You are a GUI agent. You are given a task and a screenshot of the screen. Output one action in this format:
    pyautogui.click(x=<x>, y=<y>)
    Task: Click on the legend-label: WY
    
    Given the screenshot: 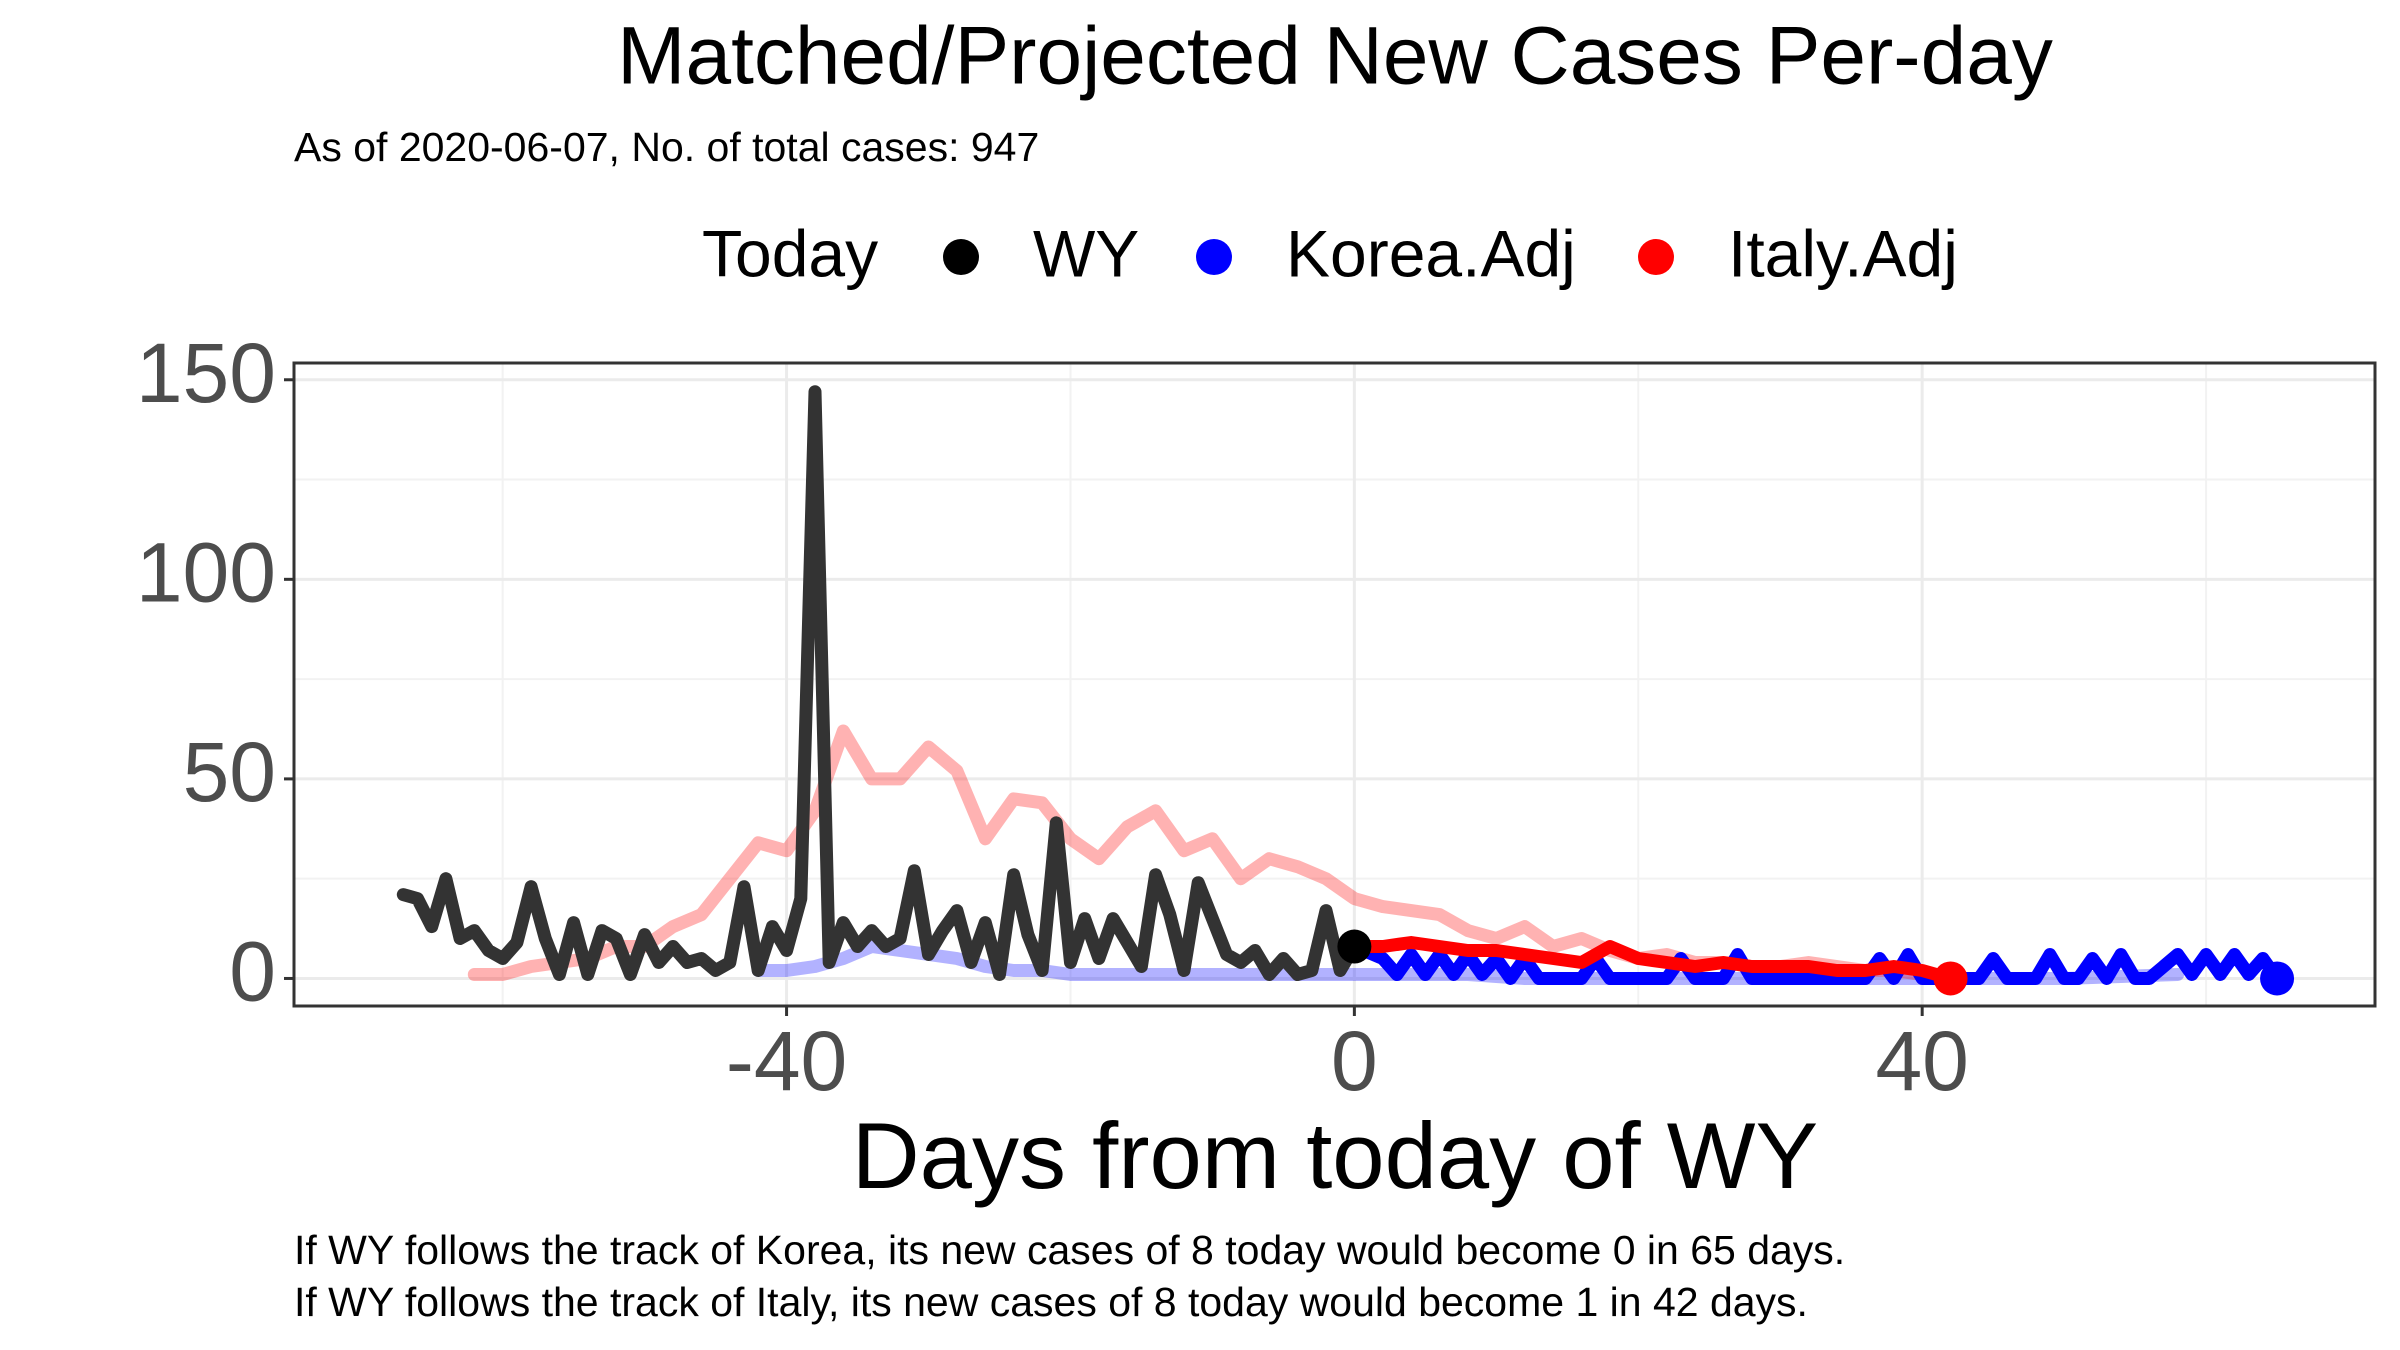 What is the action you would take?
    pyautogui.click(x=1086, y=253)
    